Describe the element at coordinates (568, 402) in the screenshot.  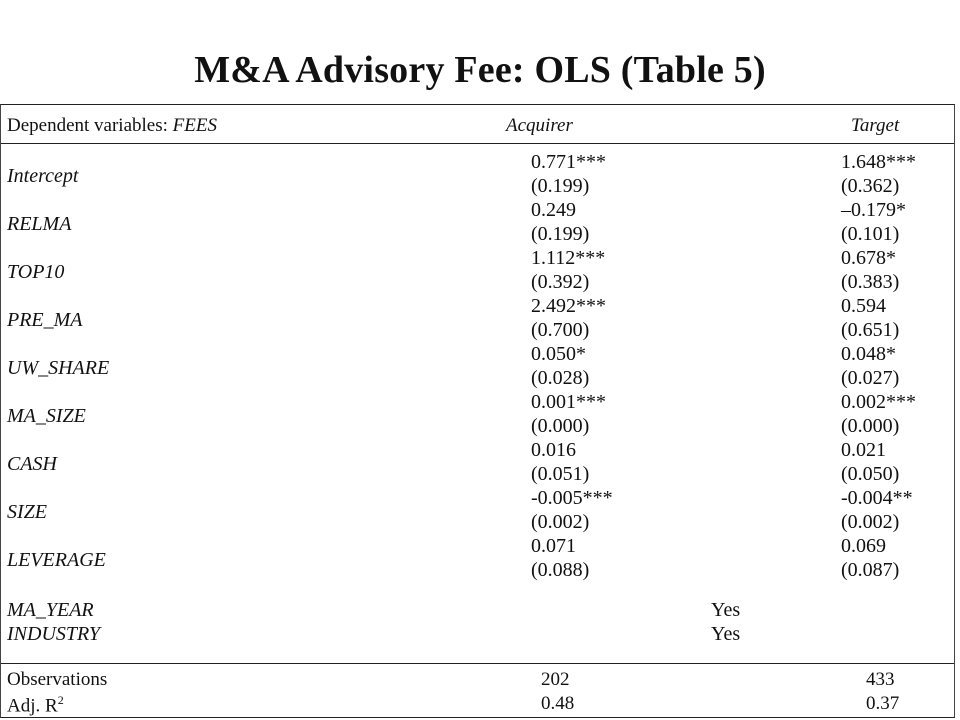
I see `acquirer-coef: 0.001***` at that location.